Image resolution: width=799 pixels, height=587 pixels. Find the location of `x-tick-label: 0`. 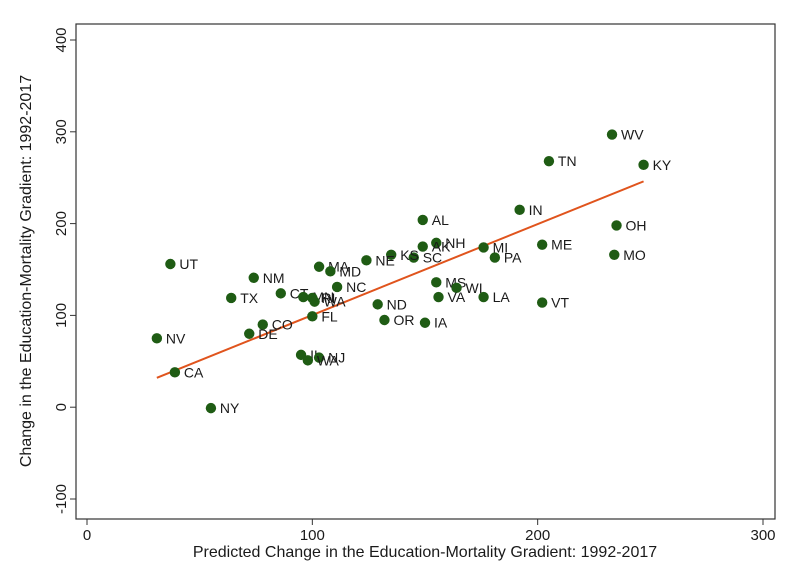

x-tick-label: 0 is located at coordinates (87, 535).